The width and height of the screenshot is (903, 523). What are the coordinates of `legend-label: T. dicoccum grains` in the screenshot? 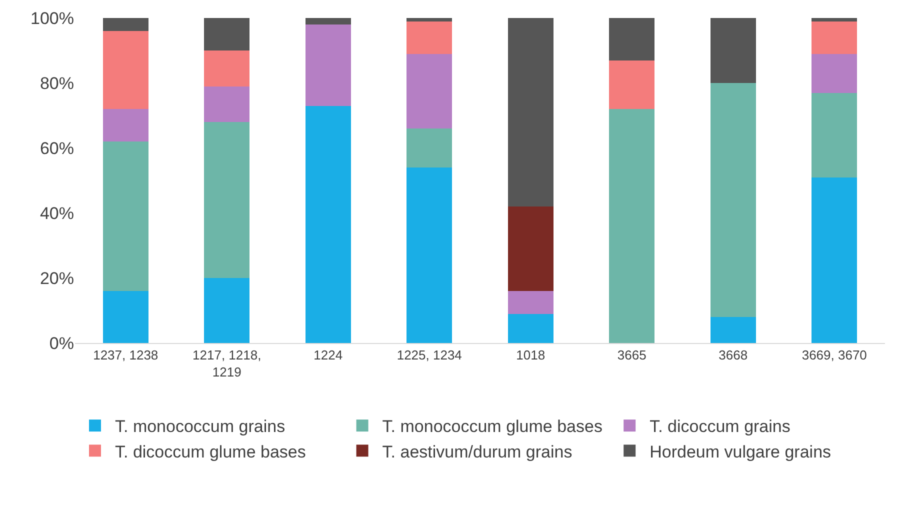 It's located at (720, 426).